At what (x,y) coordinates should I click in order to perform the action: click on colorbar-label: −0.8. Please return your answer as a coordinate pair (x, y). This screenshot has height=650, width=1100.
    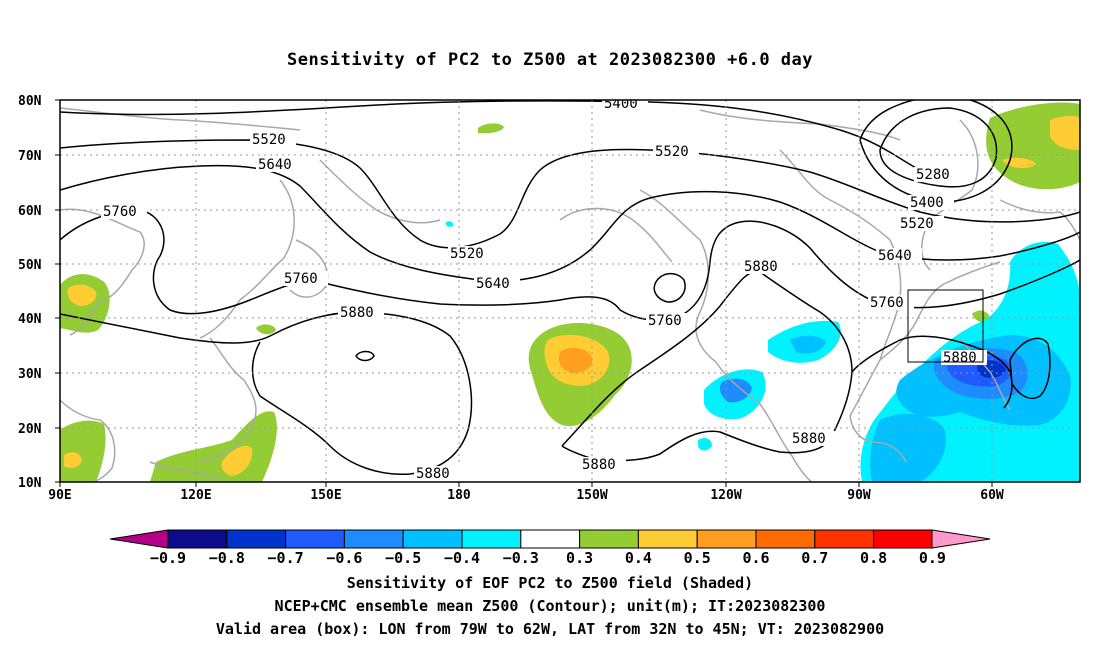
    Looking at the image, I should click on (227, 558).